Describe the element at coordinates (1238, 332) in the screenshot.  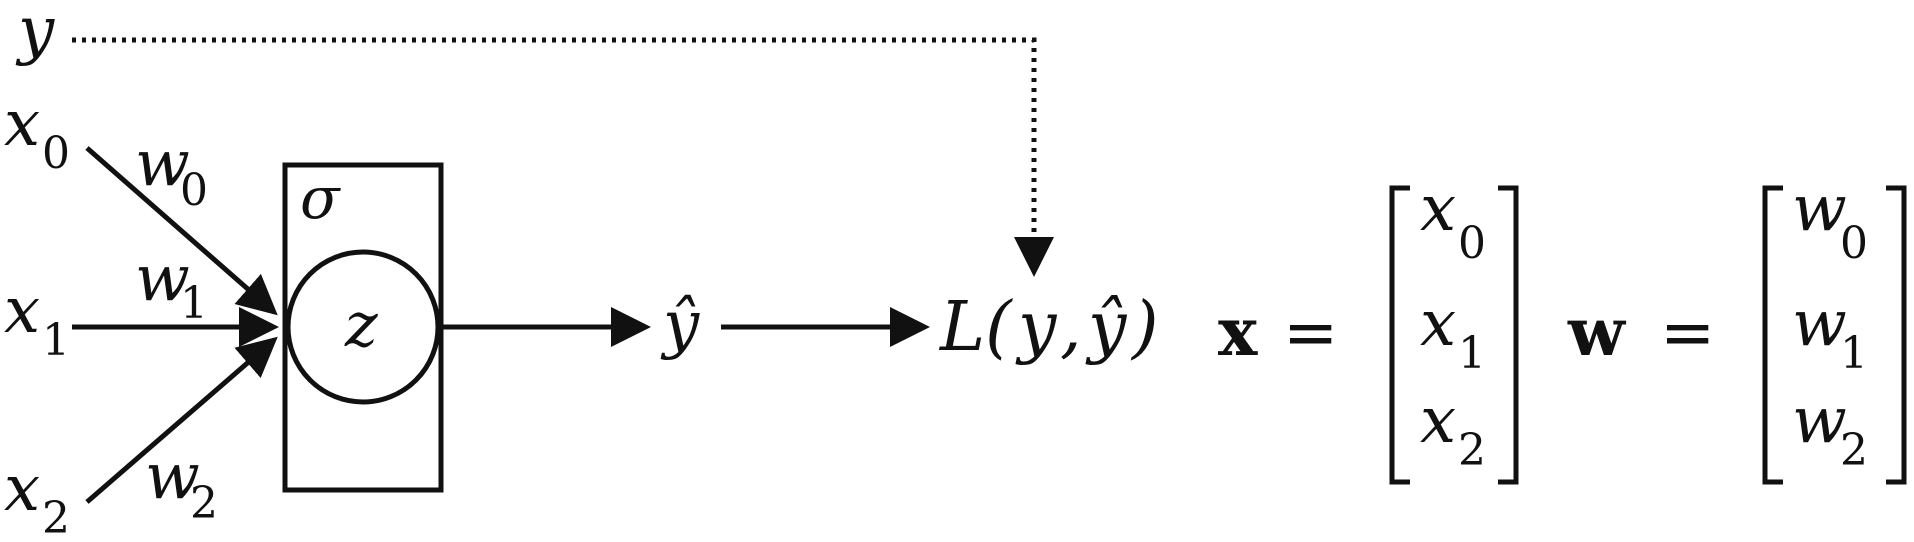
I see `x-vector-symbol: x` at that location.